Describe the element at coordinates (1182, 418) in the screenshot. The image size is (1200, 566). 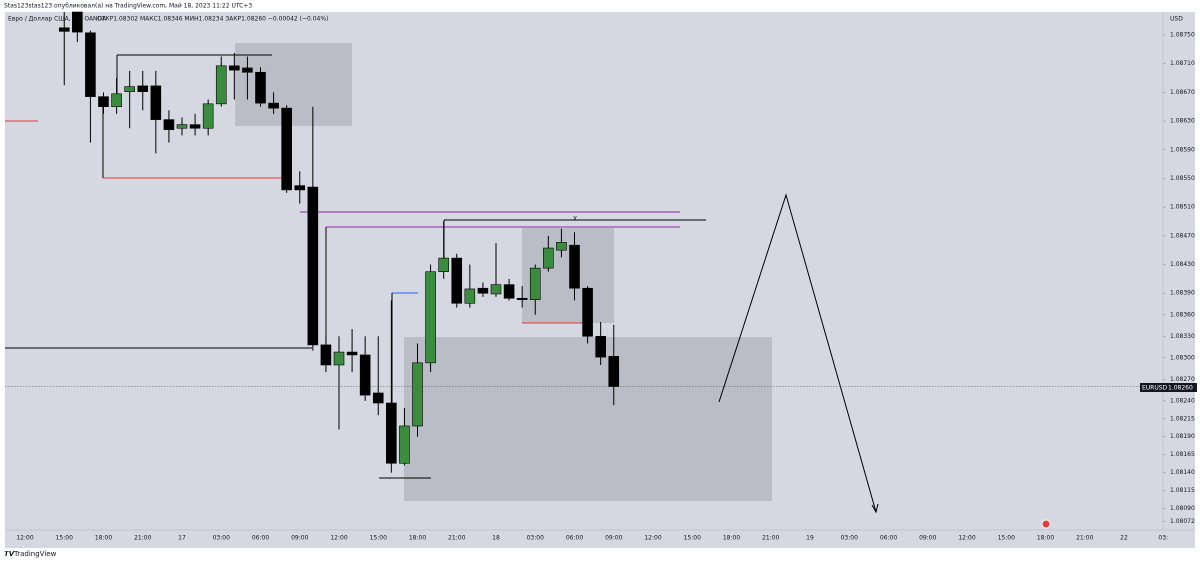
I see `y-tick-label: 1.08215` at that location.